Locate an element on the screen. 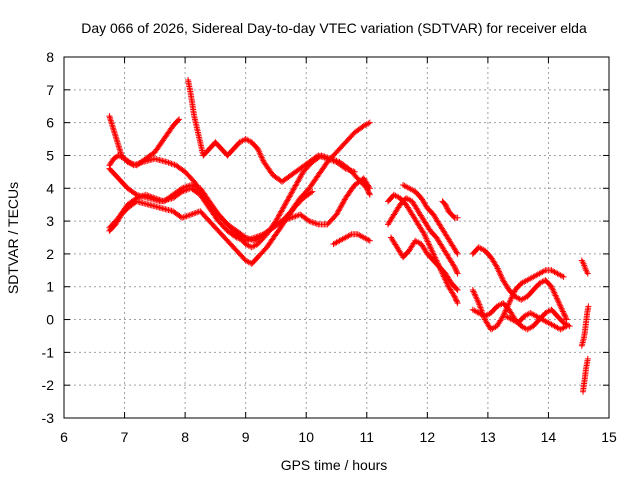 The height and width of the screenshot is (480, 640). y-tick-label: 1 is located at coordinates (50, 287).